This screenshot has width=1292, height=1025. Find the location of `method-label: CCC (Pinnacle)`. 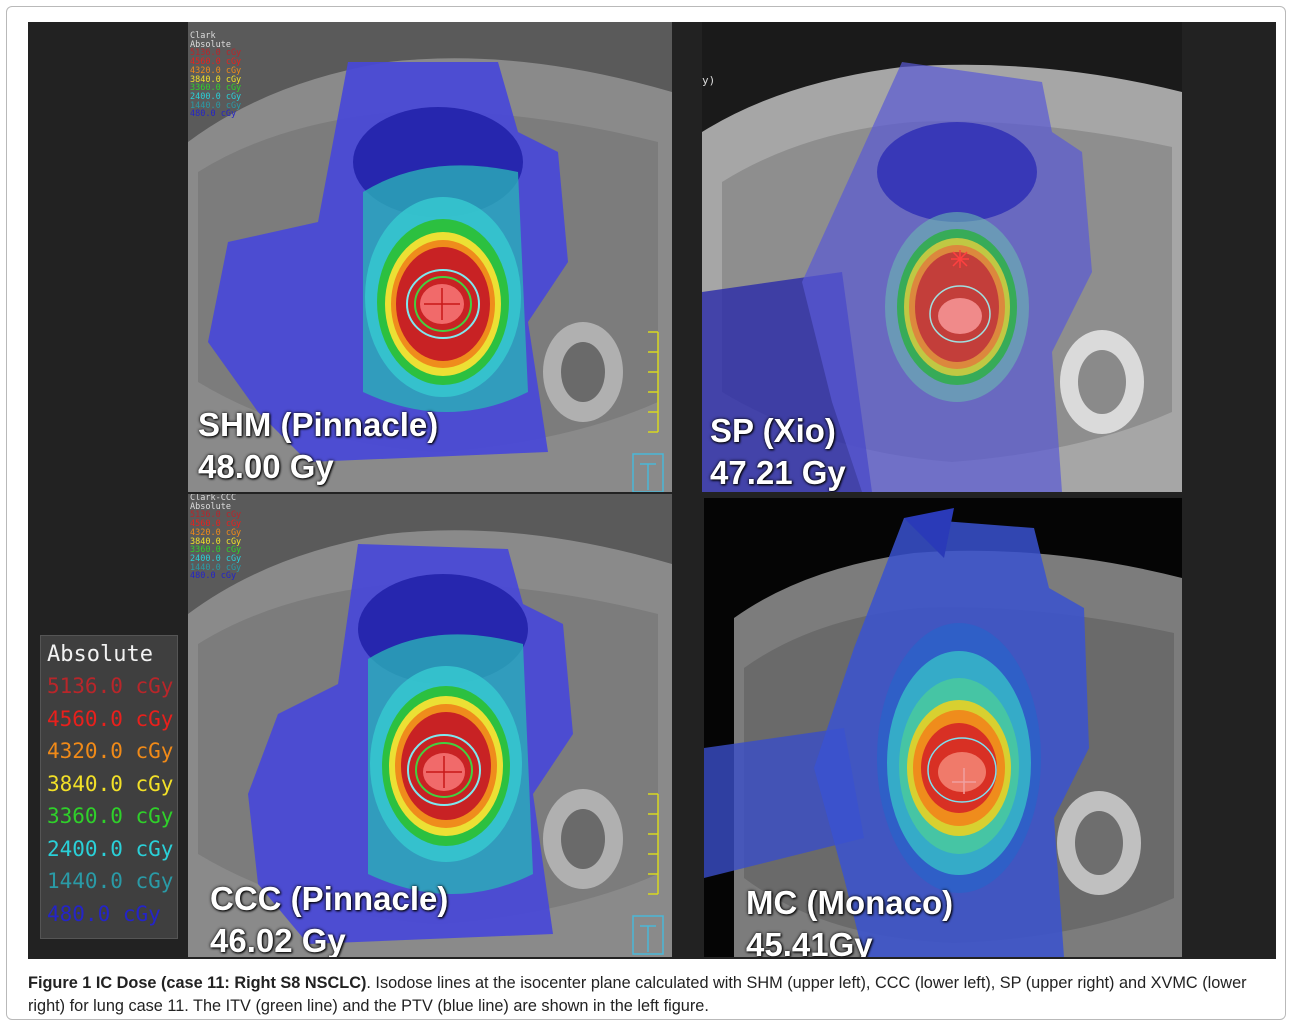

method-label: CCC (Pinnacle) is located at coordinates (329, 898).